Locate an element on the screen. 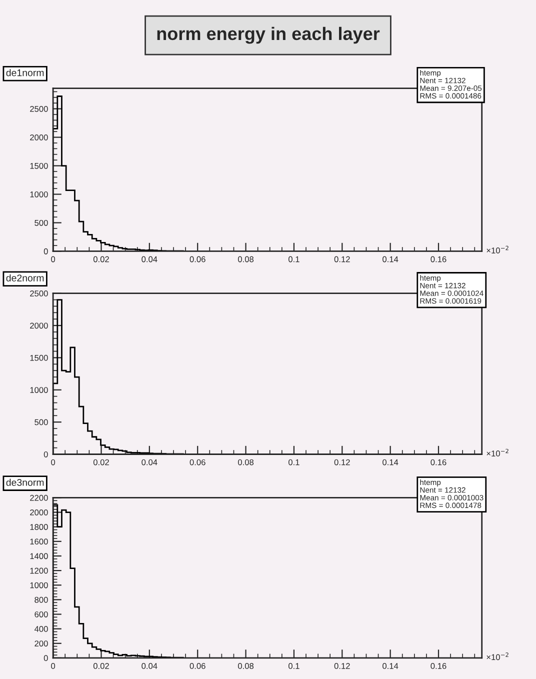 The image size is (536, 679). y-tick-label: 1200 is located at coordinates (39, 571).